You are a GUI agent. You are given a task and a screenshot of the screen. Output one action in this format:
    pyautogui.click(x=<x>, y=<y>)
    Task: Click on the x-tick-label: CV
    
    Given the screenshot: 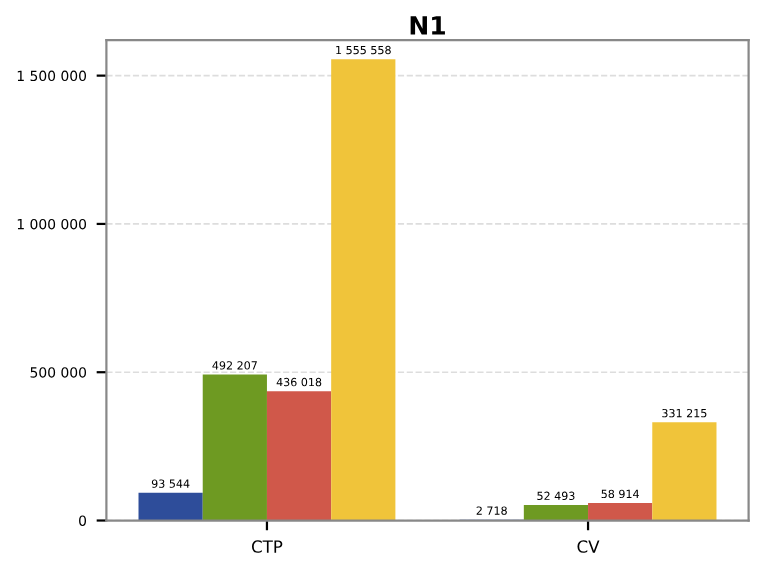 What is the action you would take?
    pyautogui.click(x=588, y=546)
    